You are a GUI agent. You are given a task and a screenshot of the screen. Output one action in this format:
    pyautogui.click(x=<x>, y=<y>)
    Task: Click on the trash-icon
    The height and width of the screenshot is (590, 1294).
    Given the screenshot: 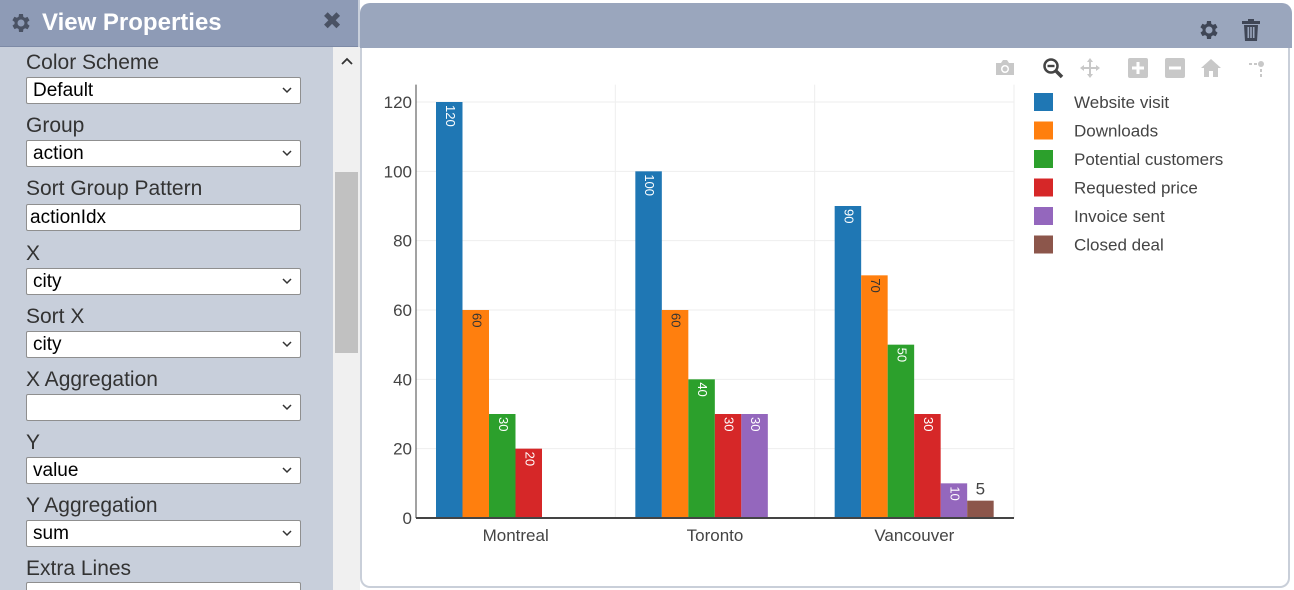 What is the action you would take?
    pyautogui.click(x=1251, y=30)
    